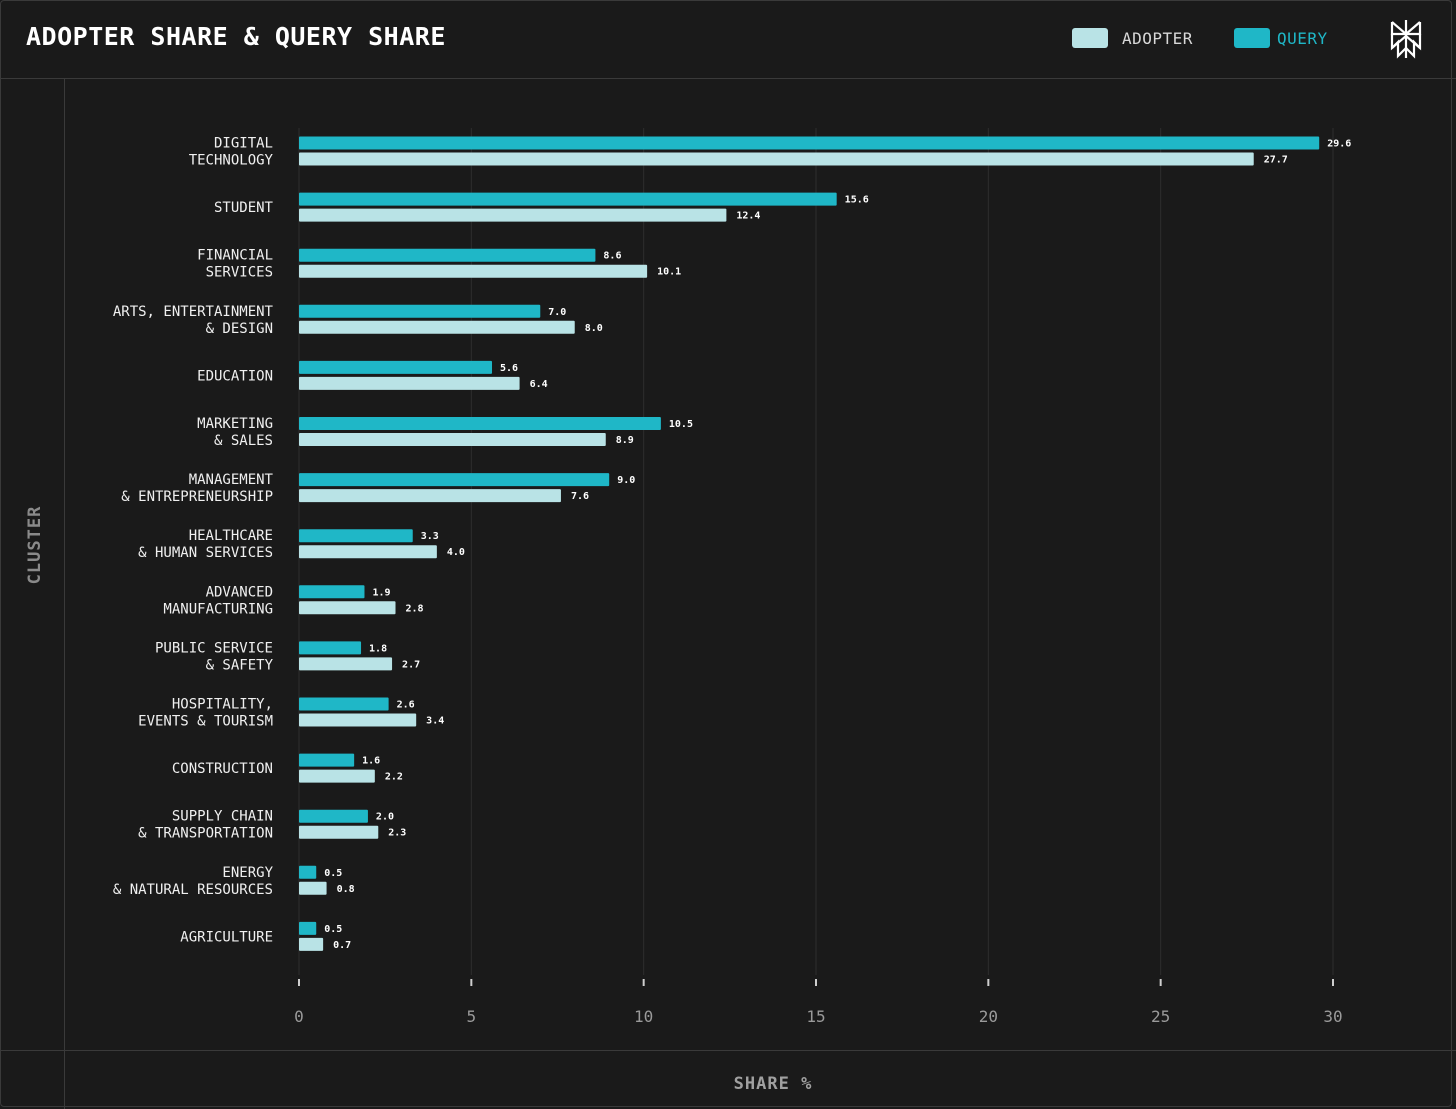 Image resolution: width=1456 pixels, height=1109 pixels. Describe the element at coordinates (430, 536) in the screenshot. I see `query-value-label: 3.3` at that location.